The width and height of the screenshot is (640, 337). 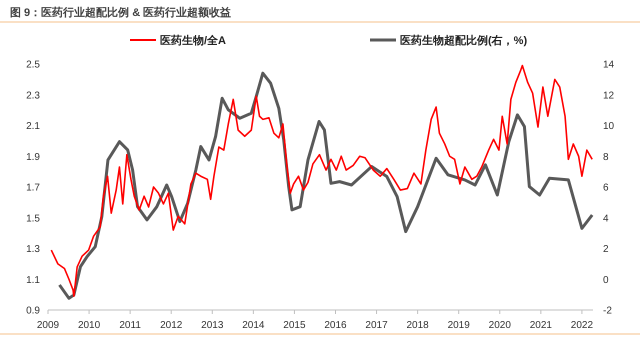 I want to click on x-tick-label: 2013, so click(x=212, y=325).